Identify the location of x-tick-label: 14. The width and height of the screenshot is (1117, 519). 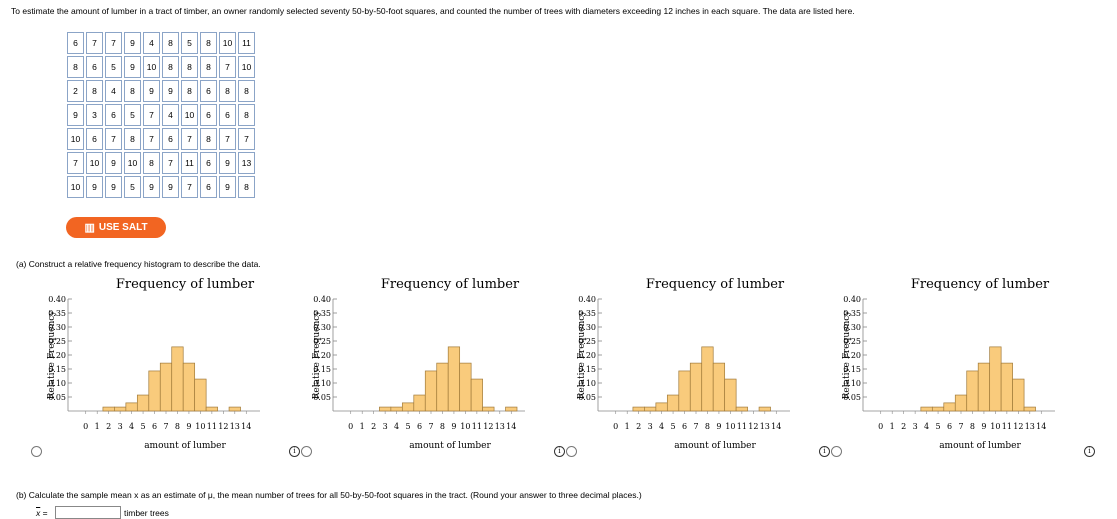
(511, 426).